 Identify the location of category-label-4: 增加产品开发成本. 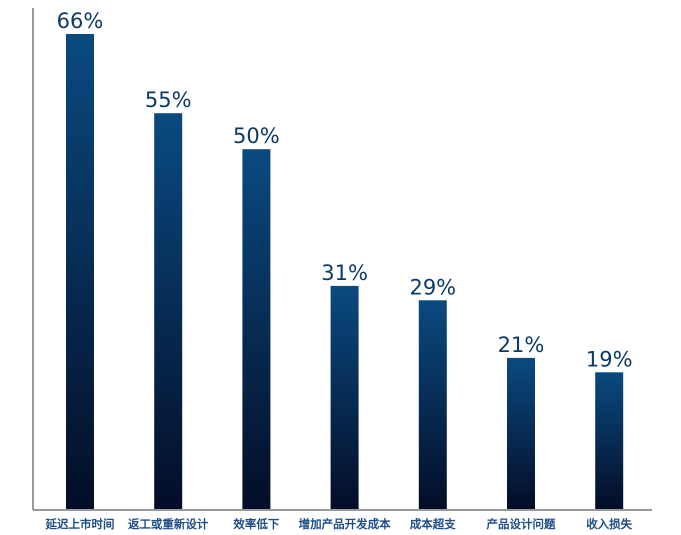
(345, 524).